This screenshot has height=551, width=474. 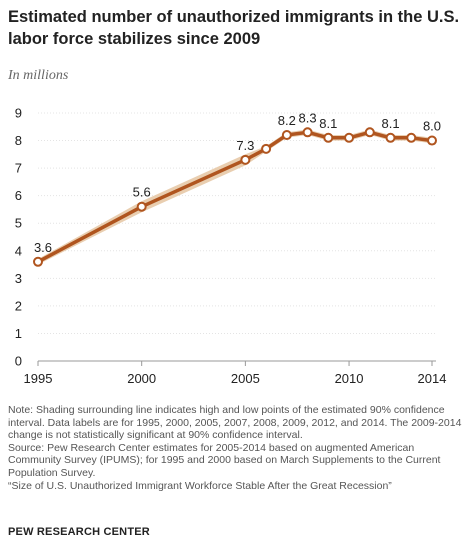 I want to click on y-tick-label: 2, so click(x=18, y=305).